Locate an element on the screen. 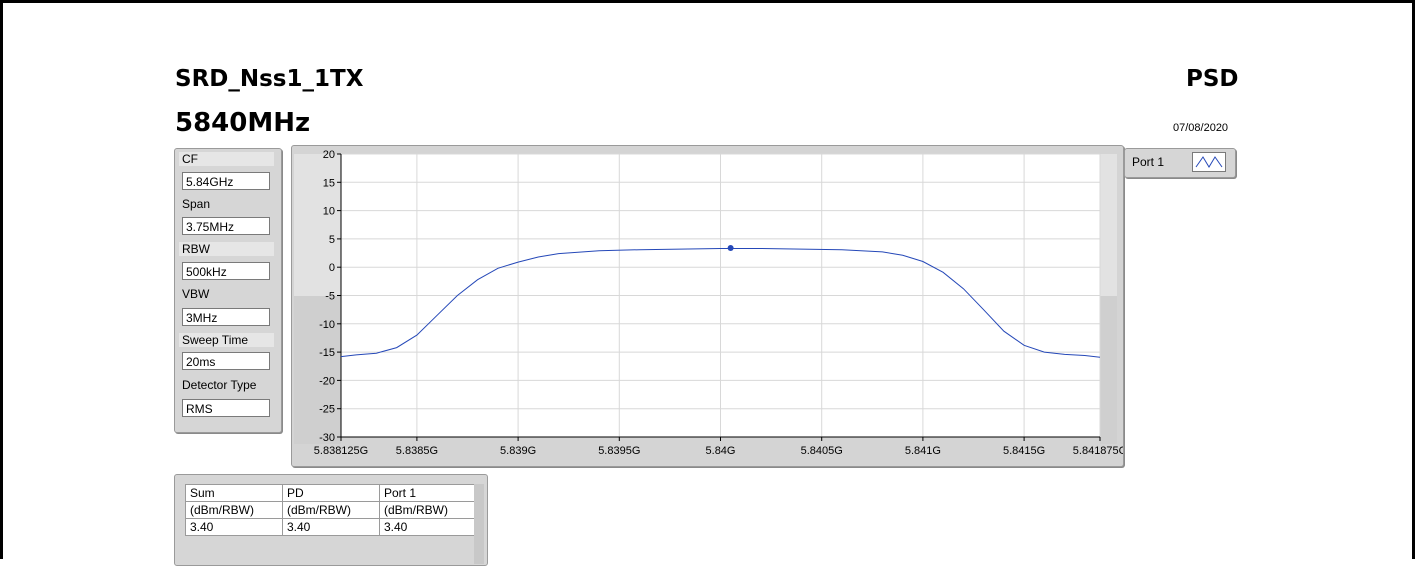 This screenshot has height=566, width=1415. x-tick-label: 5.8415G is located at coordinates (1024, 451).